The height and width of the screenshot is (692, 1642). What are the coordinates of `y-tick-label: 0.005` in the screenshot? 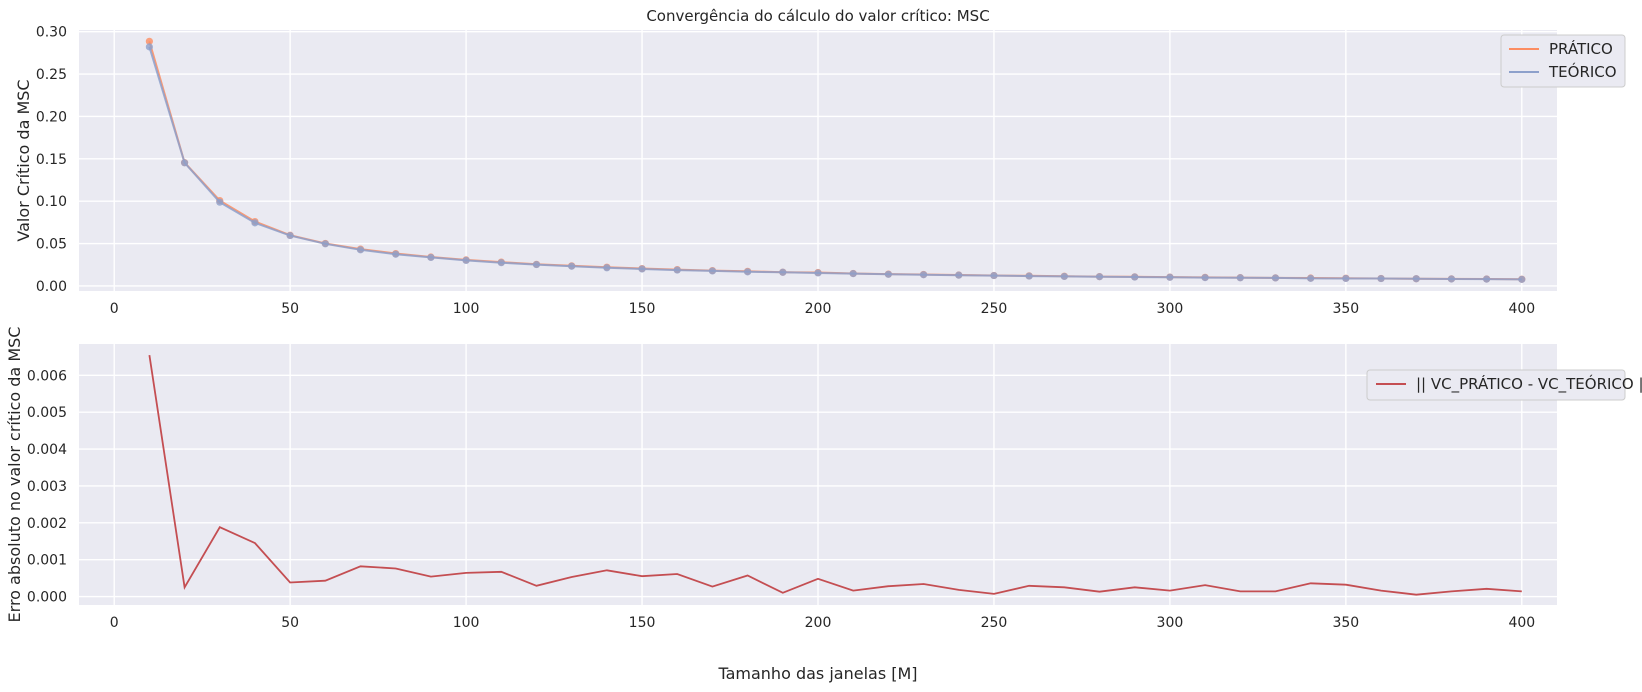 It's located at (47, 413).